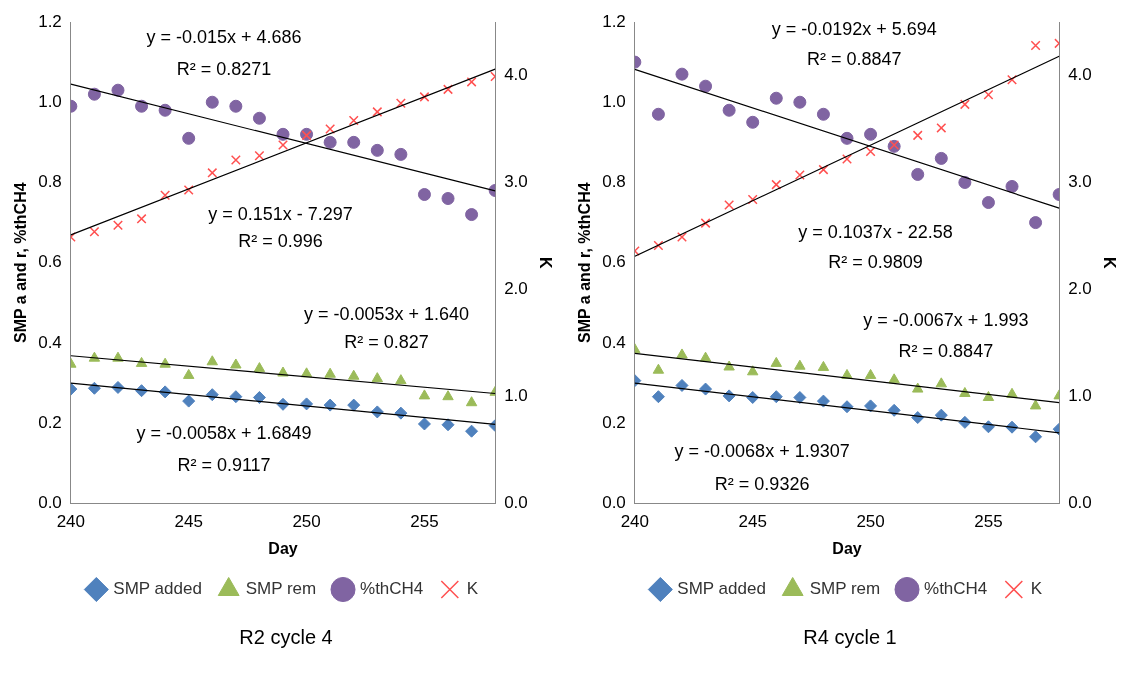  What do you see at coordinates (854, 59) in the screenshot?
I see `annotation: R² = 0.8847` at bounding box center [854, 59].